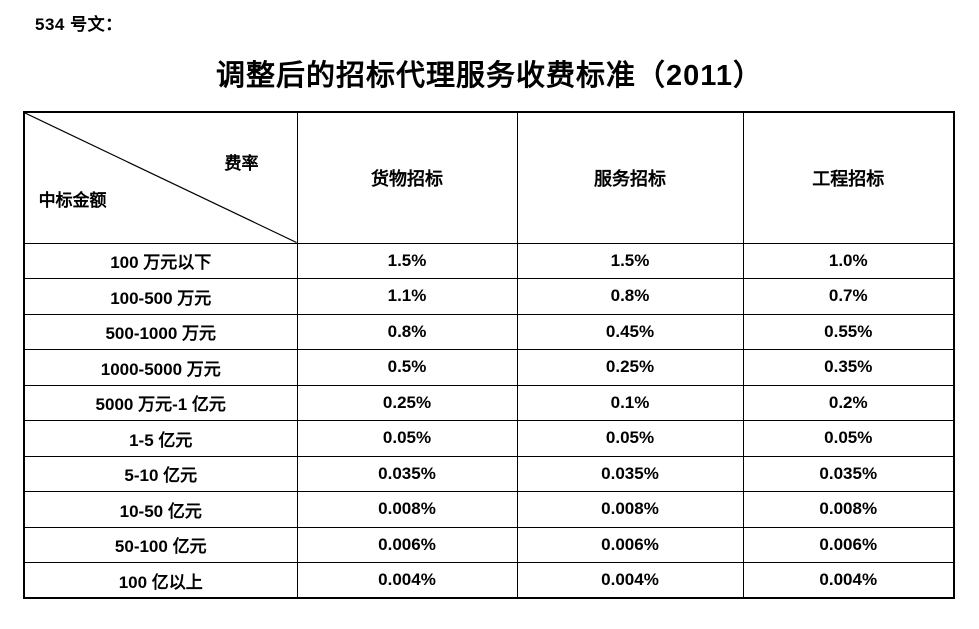 This screenshot has height=629, width=979. I want to click on row-label-cell: 1000-5000 万元, so click(160, 367).